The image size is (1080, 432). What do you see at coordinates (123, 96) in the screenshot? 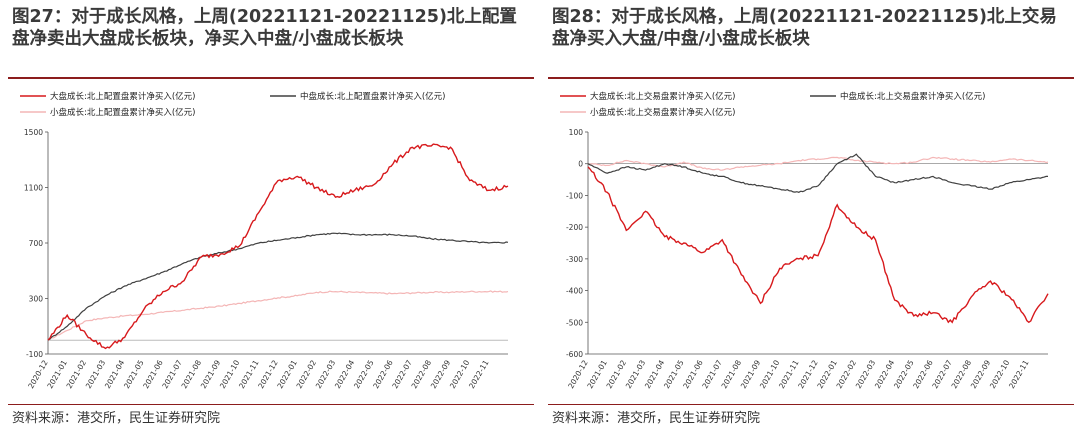
I see `legend-label: 大盘成长:北上配置盘累计净买入(亿元)` at bounding box center [123, 96].